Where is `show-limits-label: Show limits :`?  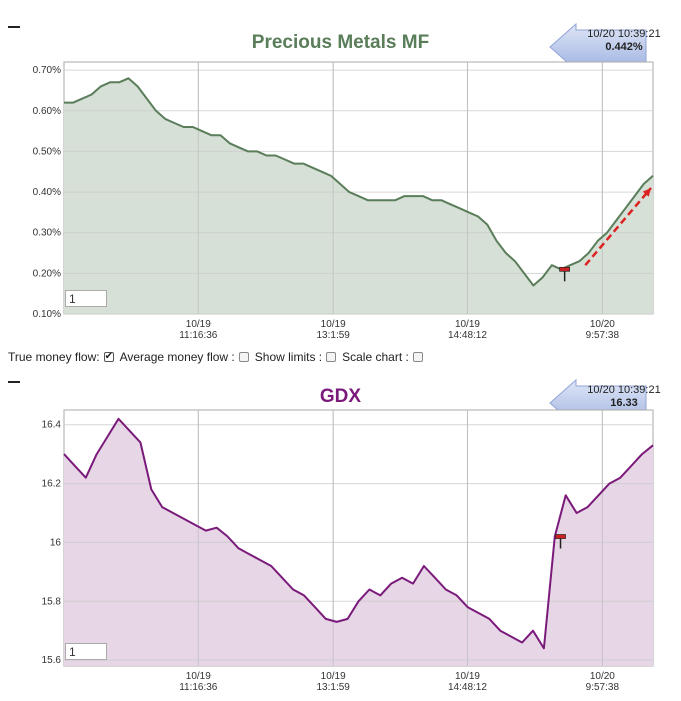 show-limits-label: Show limits : is located at coordinates (288, 357).